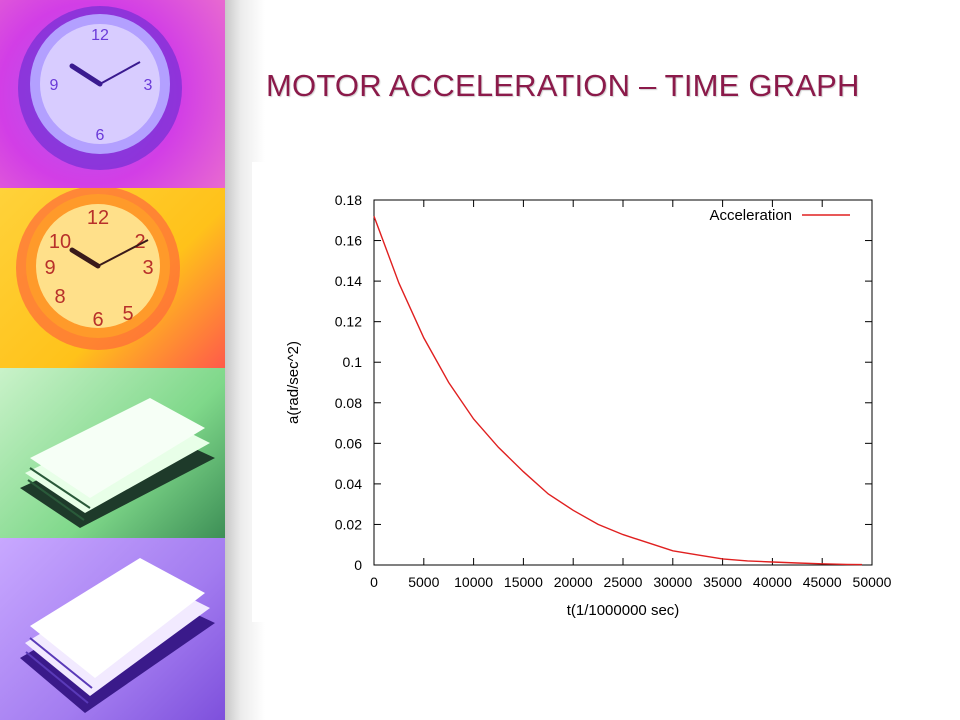  I want to click on y-tick-label: 0.06, so click(348, 443).